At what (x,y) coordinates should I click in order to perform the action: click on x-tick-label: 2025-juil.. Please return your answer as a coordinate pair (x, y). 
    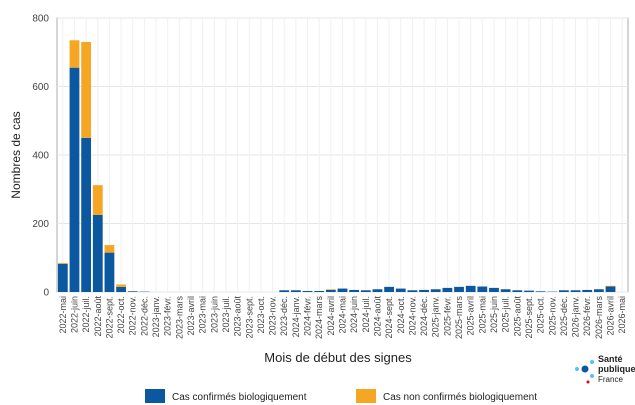
    Looking at the image, I should click on (506, 314).